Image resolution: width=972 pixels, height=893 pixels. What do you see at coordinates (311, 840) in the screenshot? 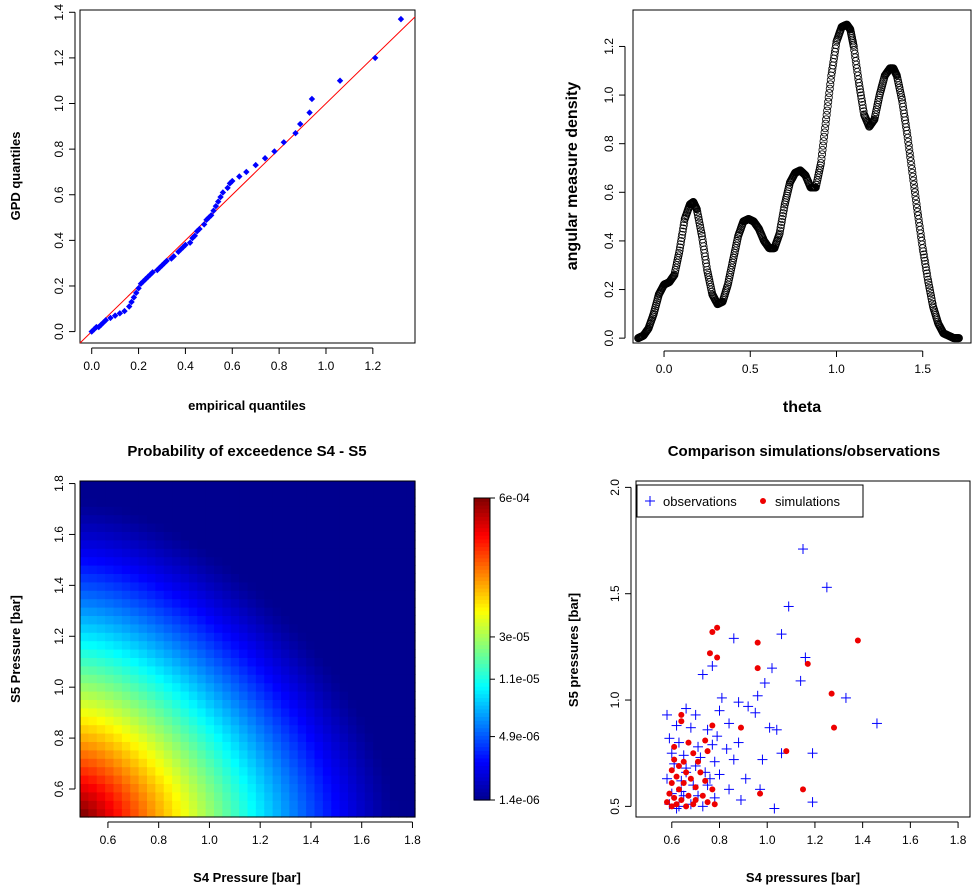
I see `heatmap-xtick-label: 1.4` at bounding box center [311, 840].